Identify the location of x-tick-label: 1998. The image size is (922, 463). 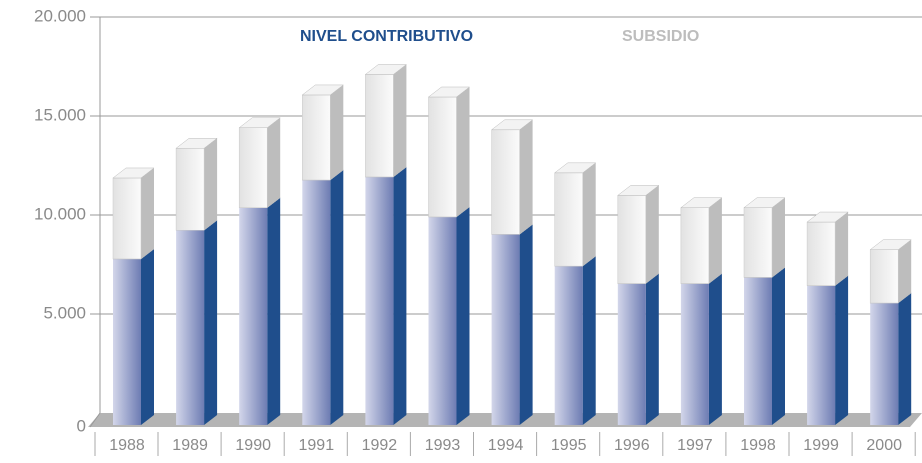
(758, 445).